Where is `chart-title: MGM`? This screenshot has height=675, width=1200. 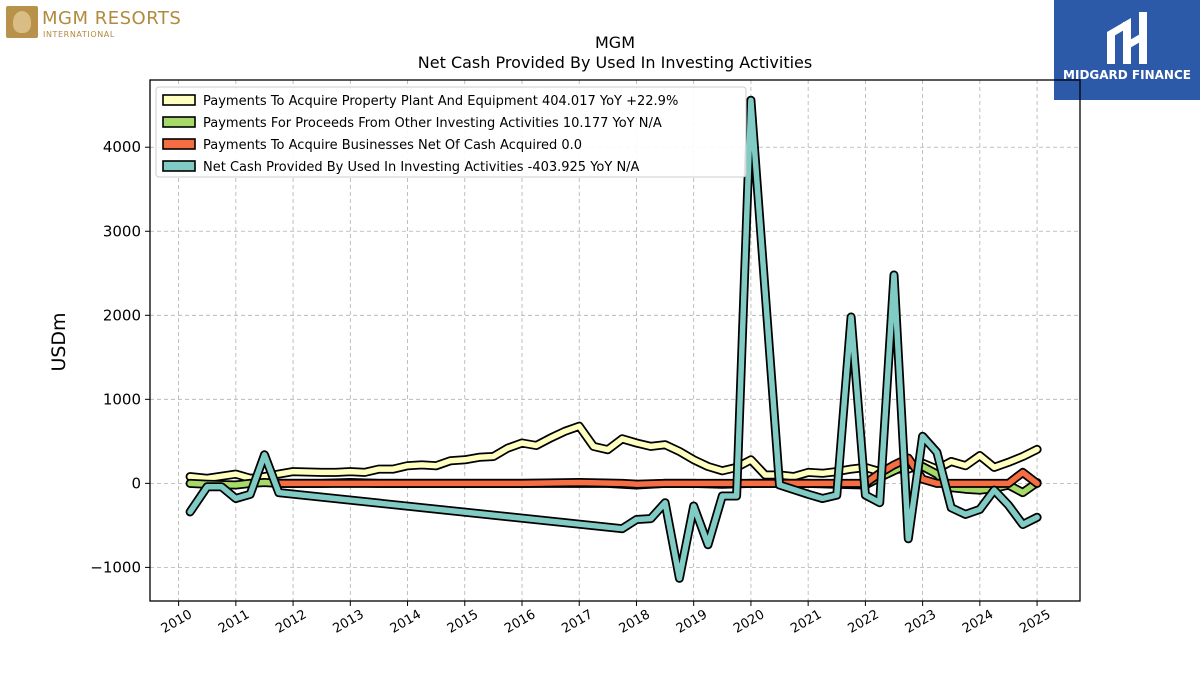 chart-title: MGM is located at coordinates (615, 42).